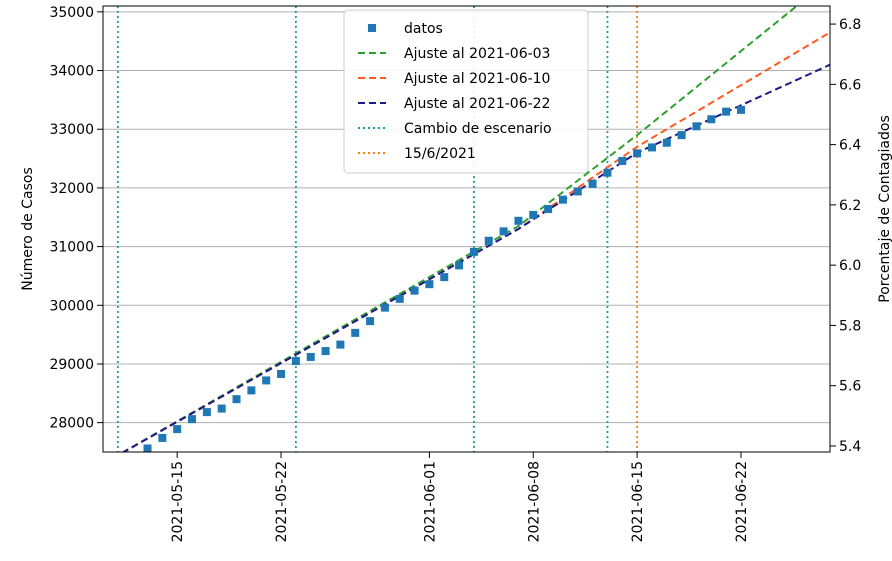 The width and height of the screenshot is (892, 561). I want to click on y2-tick-label: 6.4, so click(850, 146).